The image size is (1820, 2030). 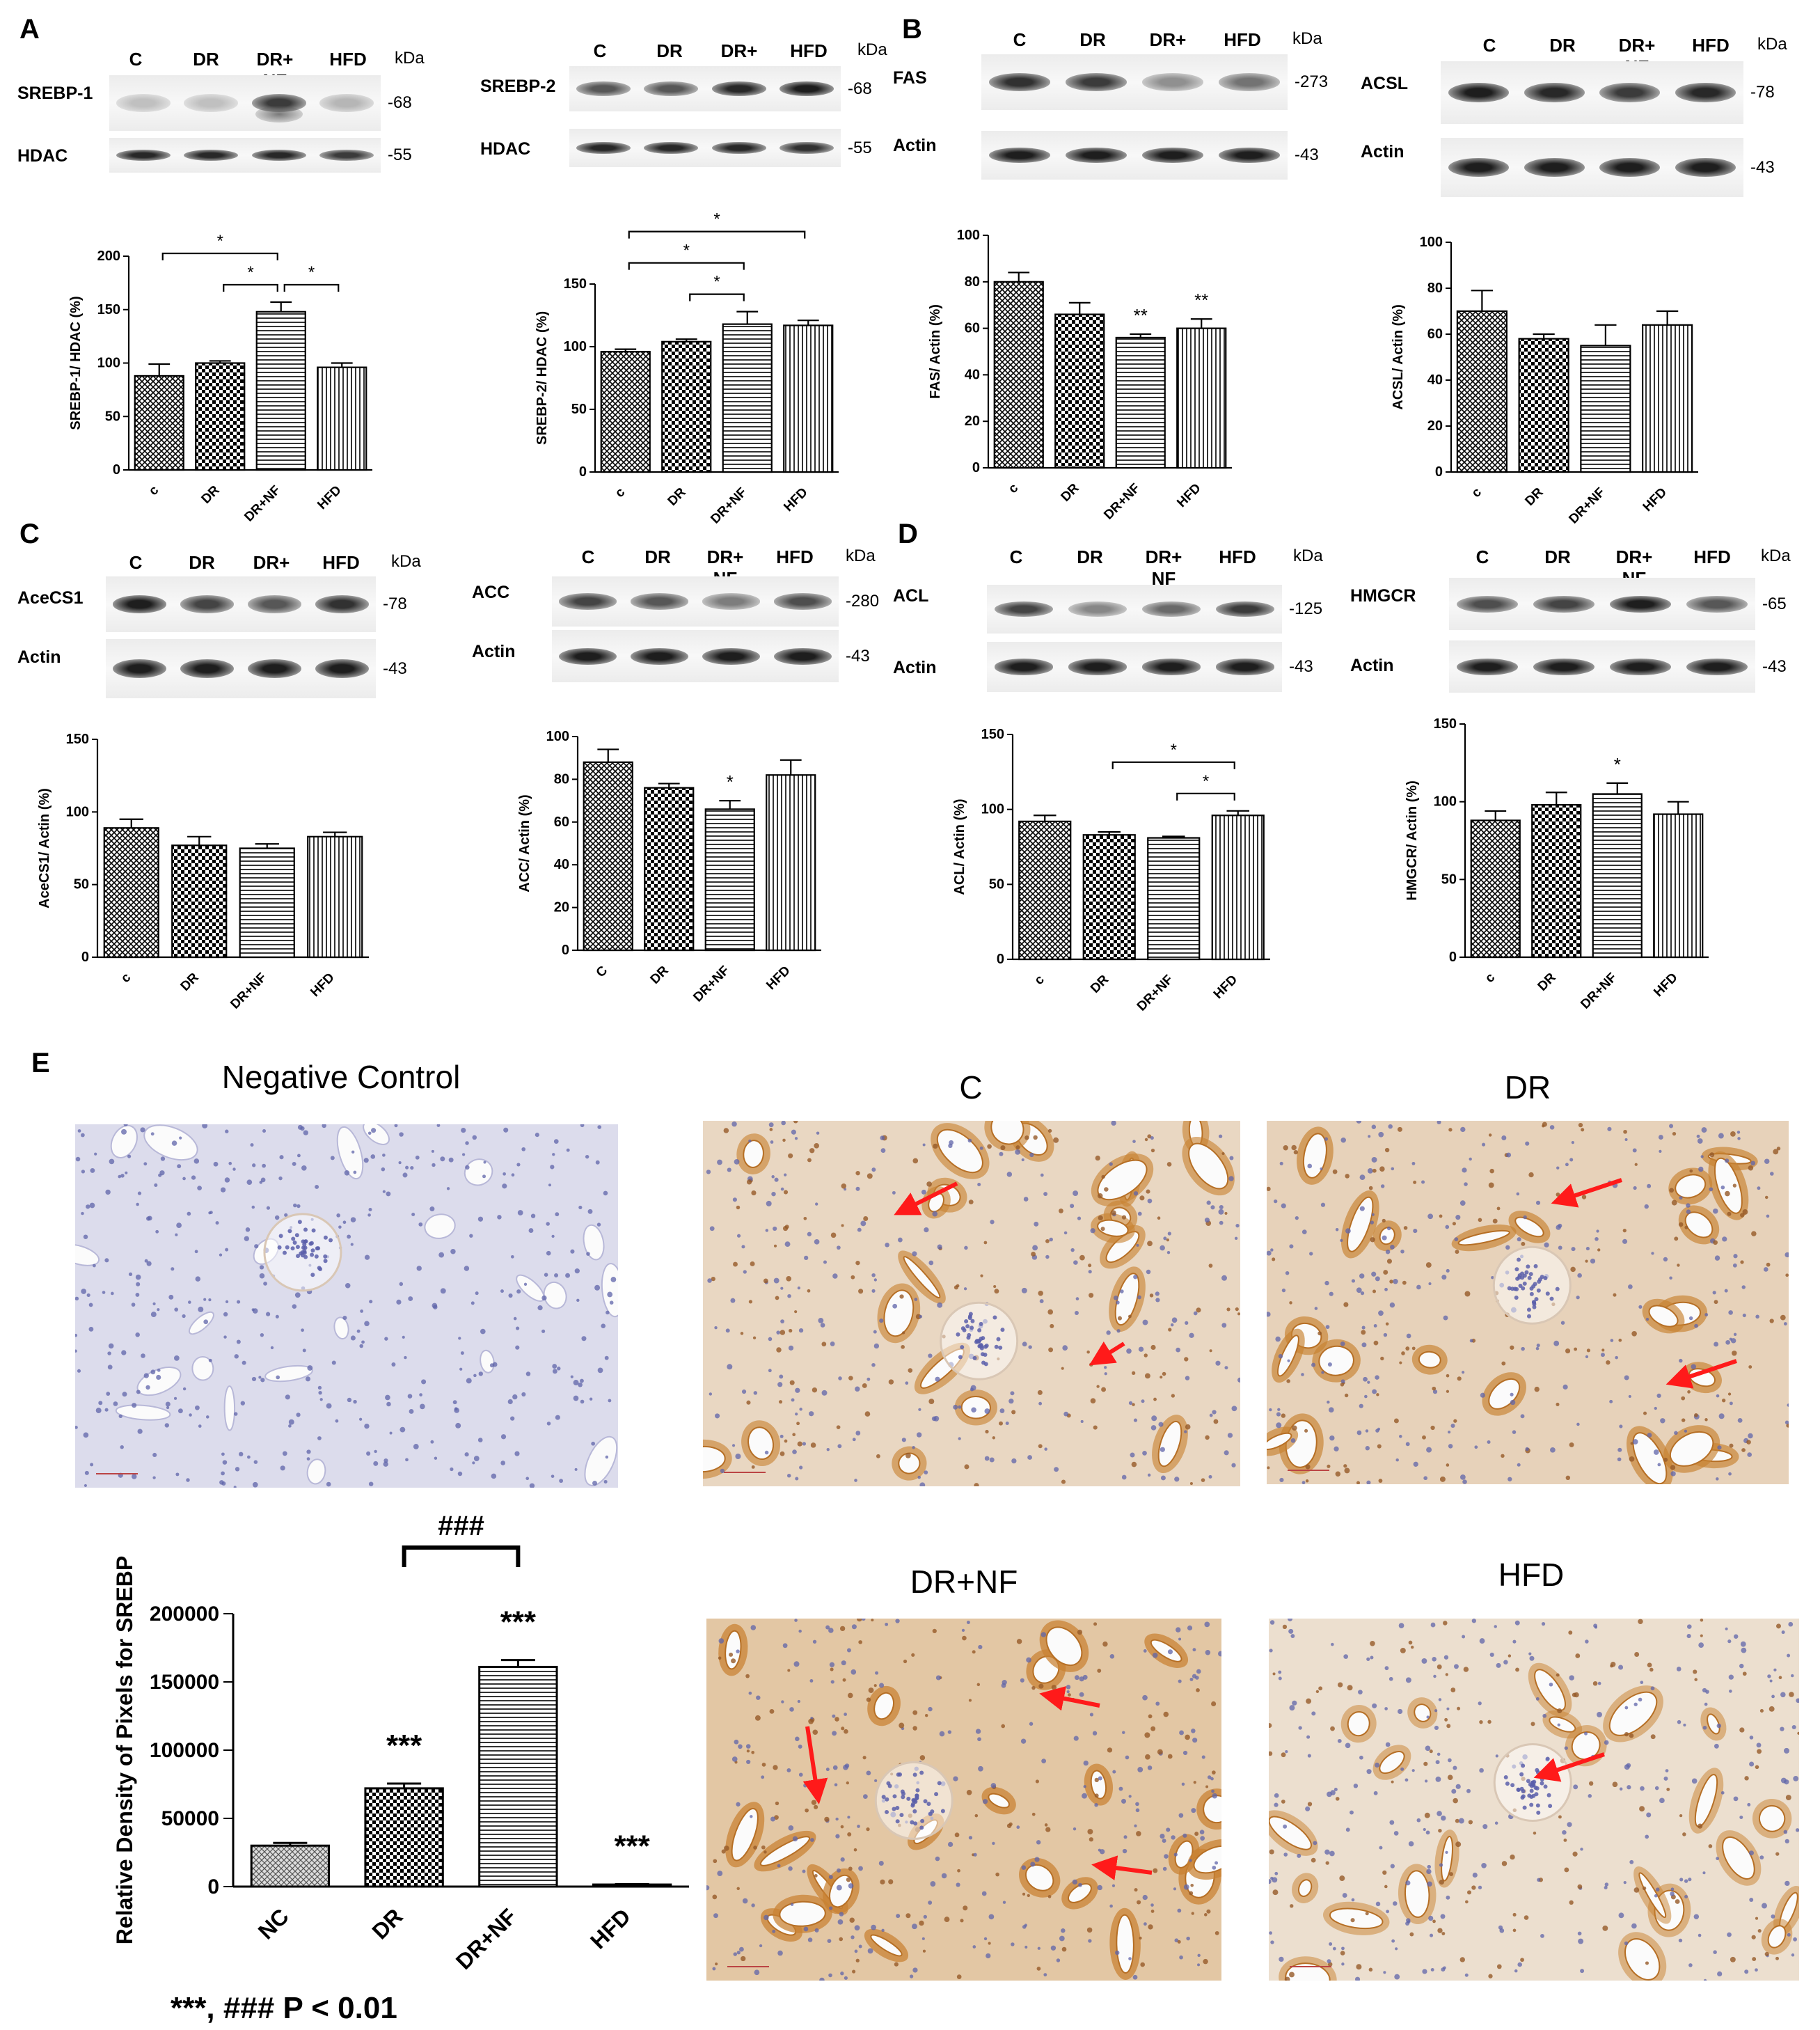 What do you see at coordinates (912, 30) in the screenshot?
I see `panel-label-b: B` at bounding box center [912, 30].